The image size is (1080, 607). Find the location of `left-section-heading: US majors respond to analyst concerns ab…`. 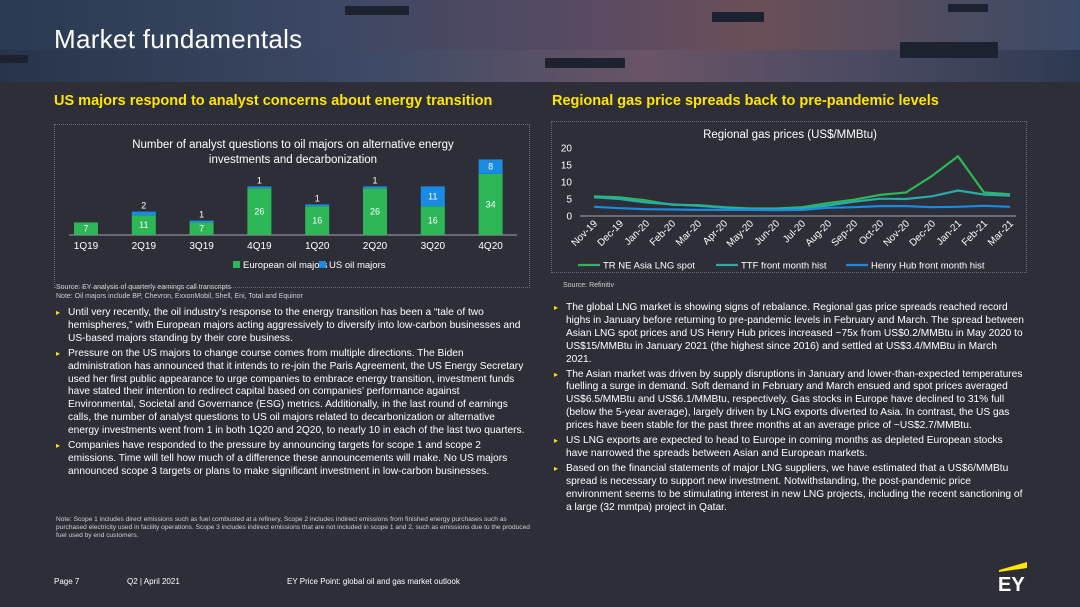

left-section-heading: US majors respond to analyst concerns ab… is located at coordinates (273, 101).